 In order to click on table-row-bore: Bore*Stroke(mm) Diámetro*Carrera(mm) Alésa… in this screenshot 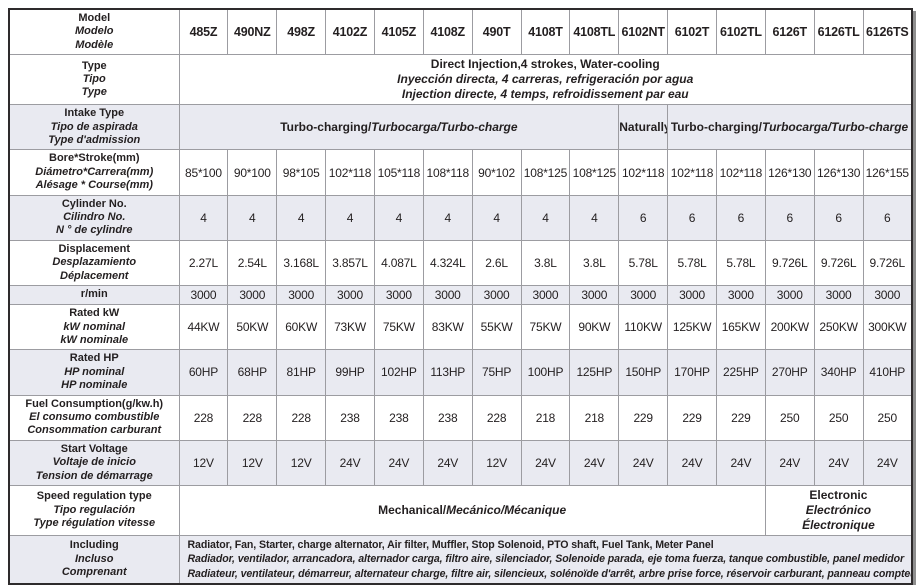, I will do `click(460, 172)`.